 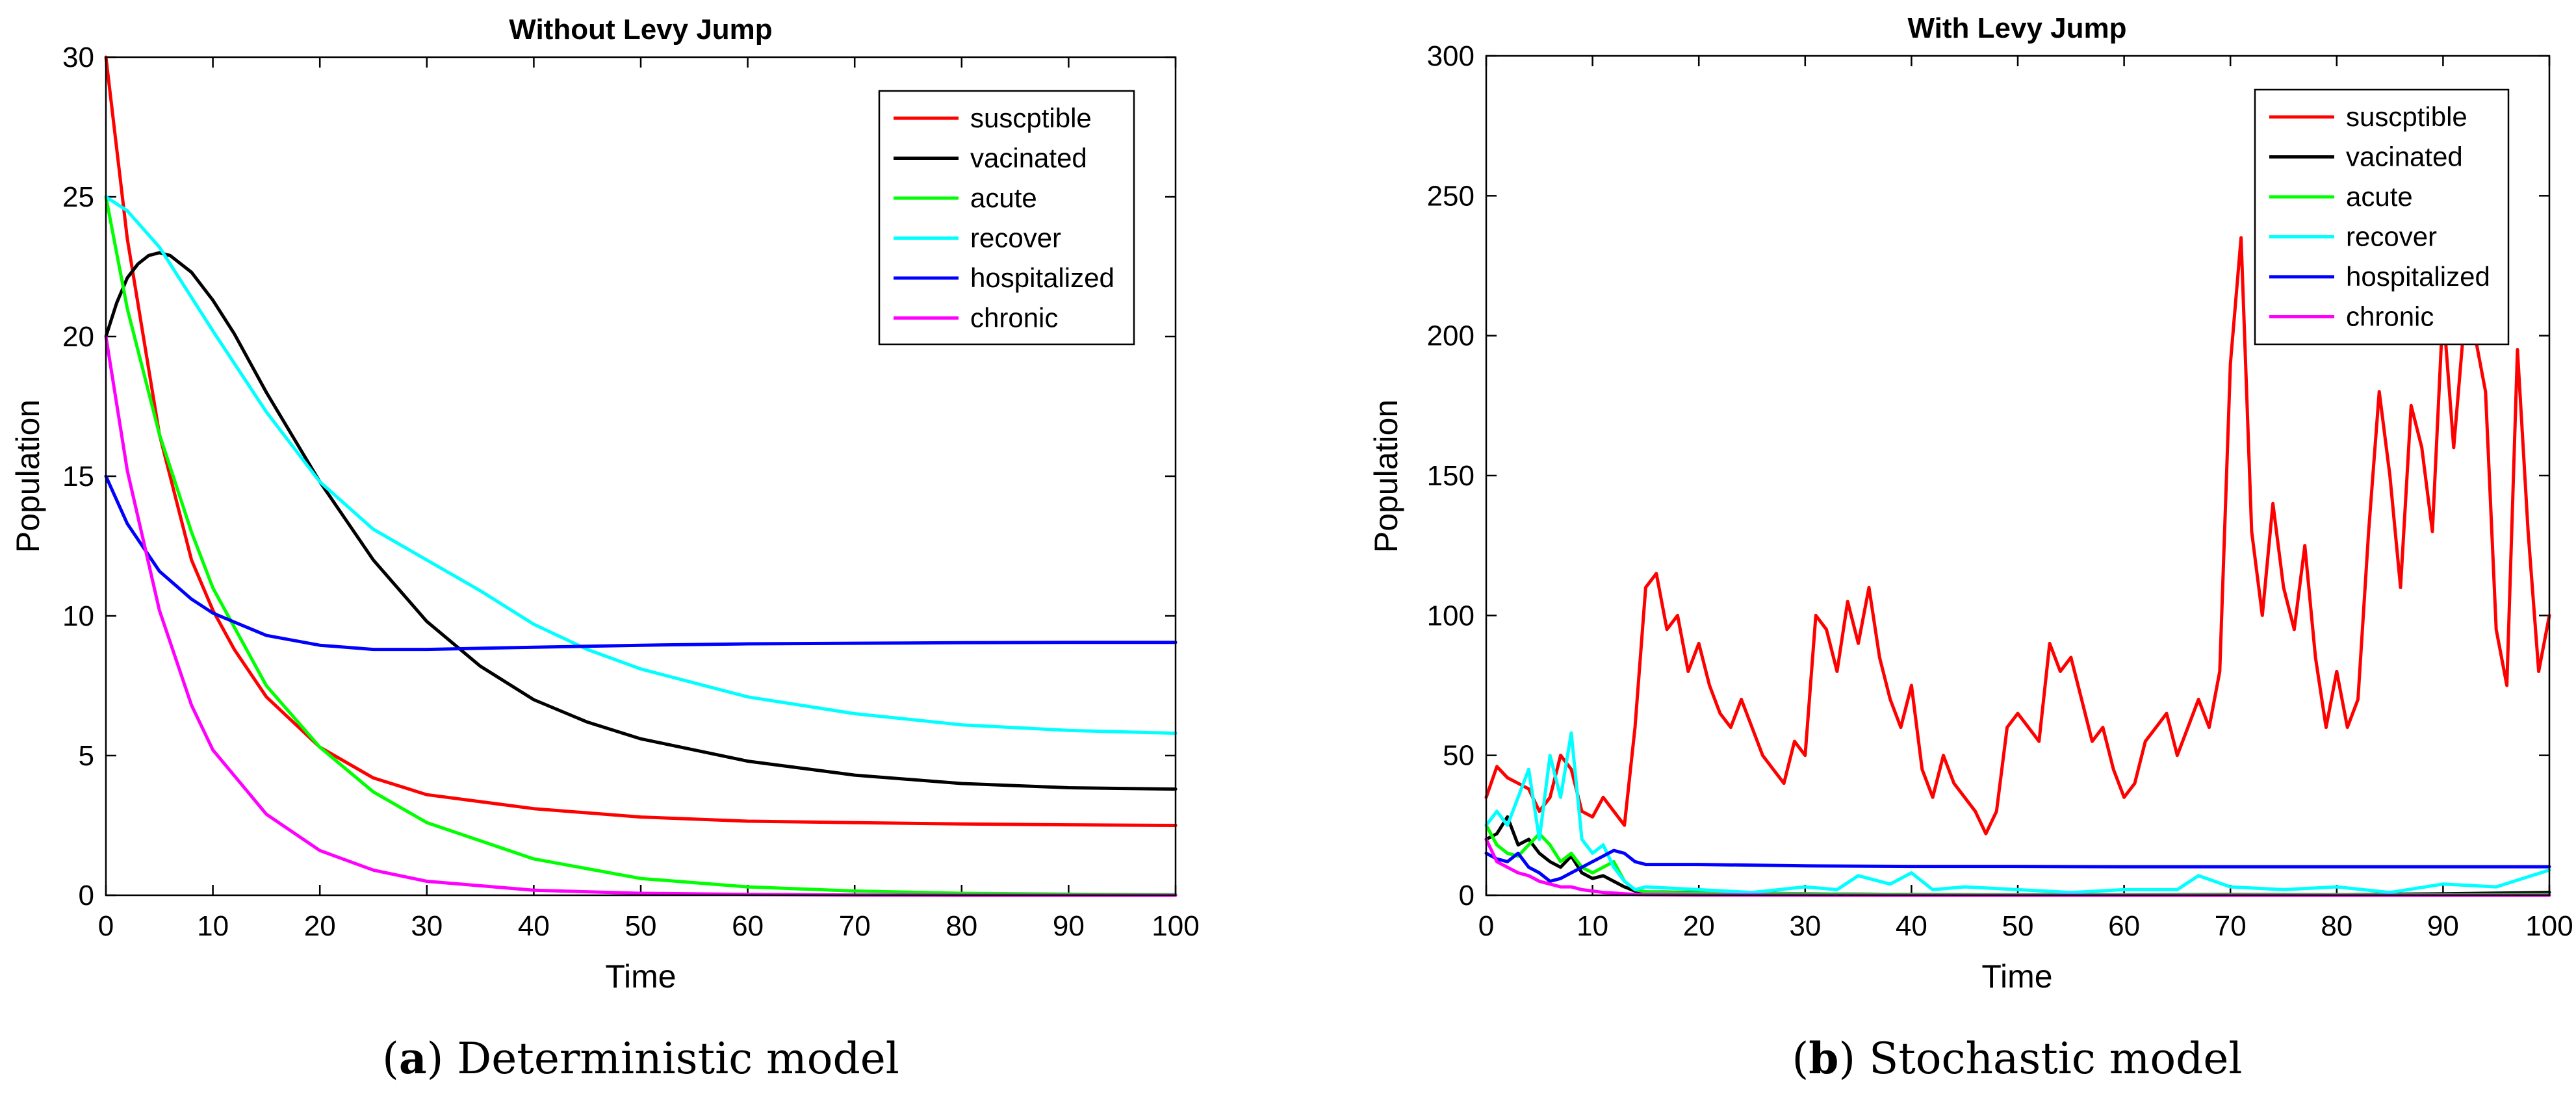 I want to click on caption-b: (b) Stochastic model, so click(x=2017, y=1058).